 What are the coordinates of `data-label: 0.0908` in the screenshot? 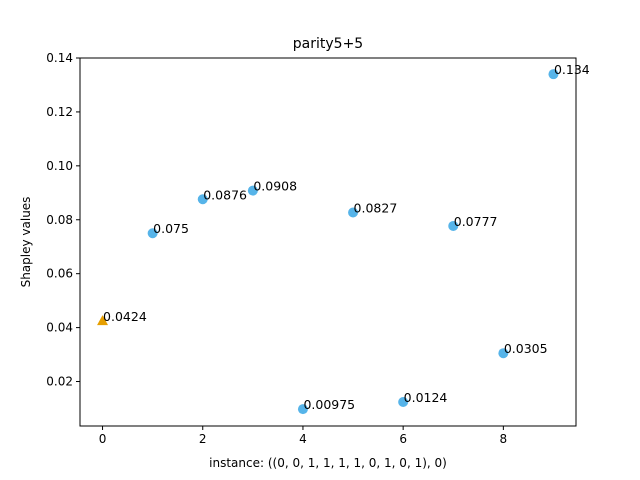 It's located at (275, 186).